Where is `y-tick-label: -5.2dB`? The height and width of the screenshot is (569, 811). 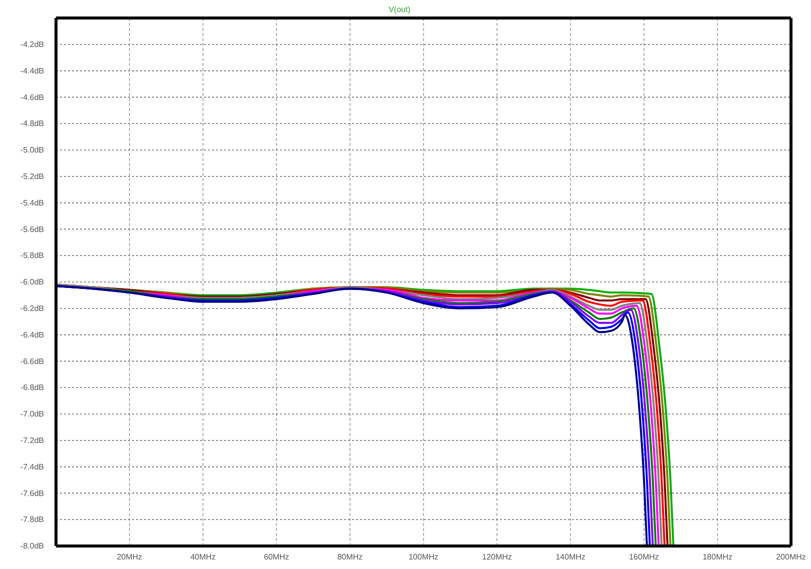 y-tick-label: -5.2dB is located at coordinates (32, 176).